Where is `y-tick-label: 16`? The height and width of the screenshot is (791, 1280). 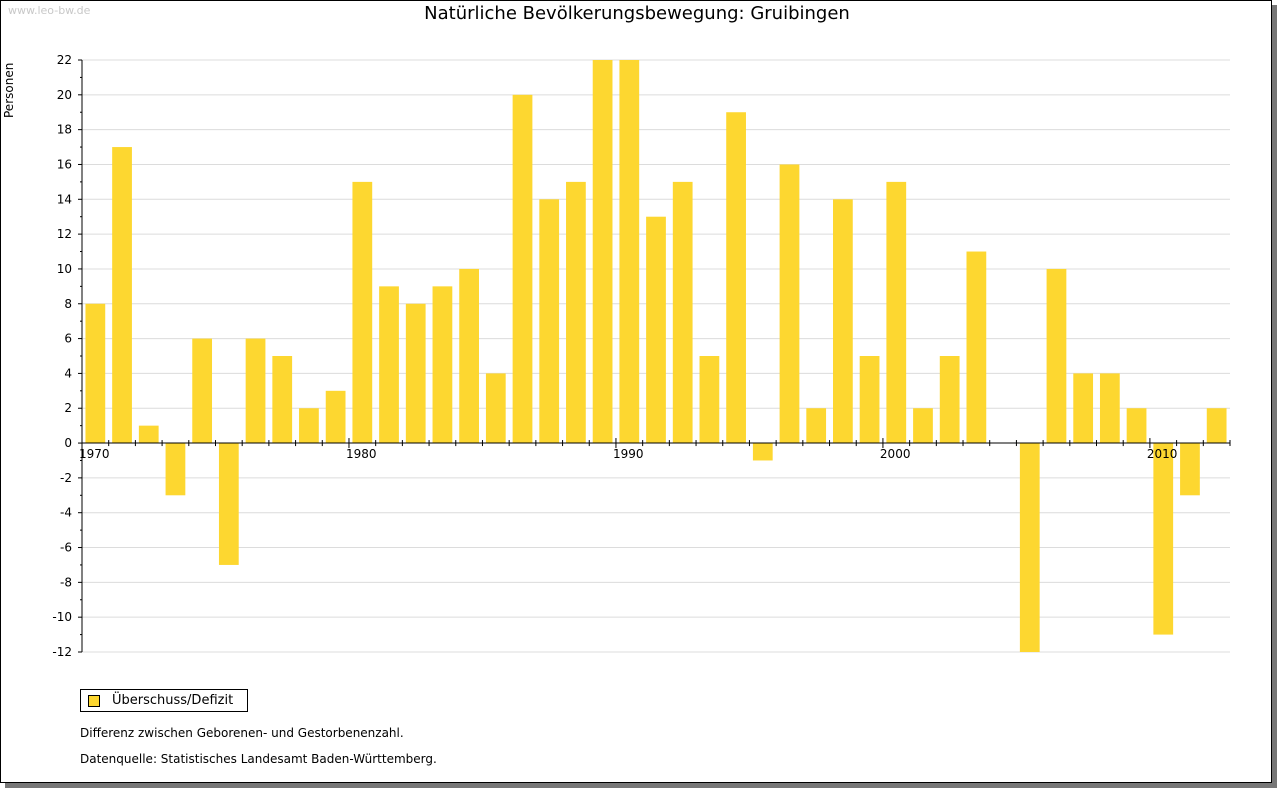 y-tick-label: 16 is located at coordinates (64, 164).